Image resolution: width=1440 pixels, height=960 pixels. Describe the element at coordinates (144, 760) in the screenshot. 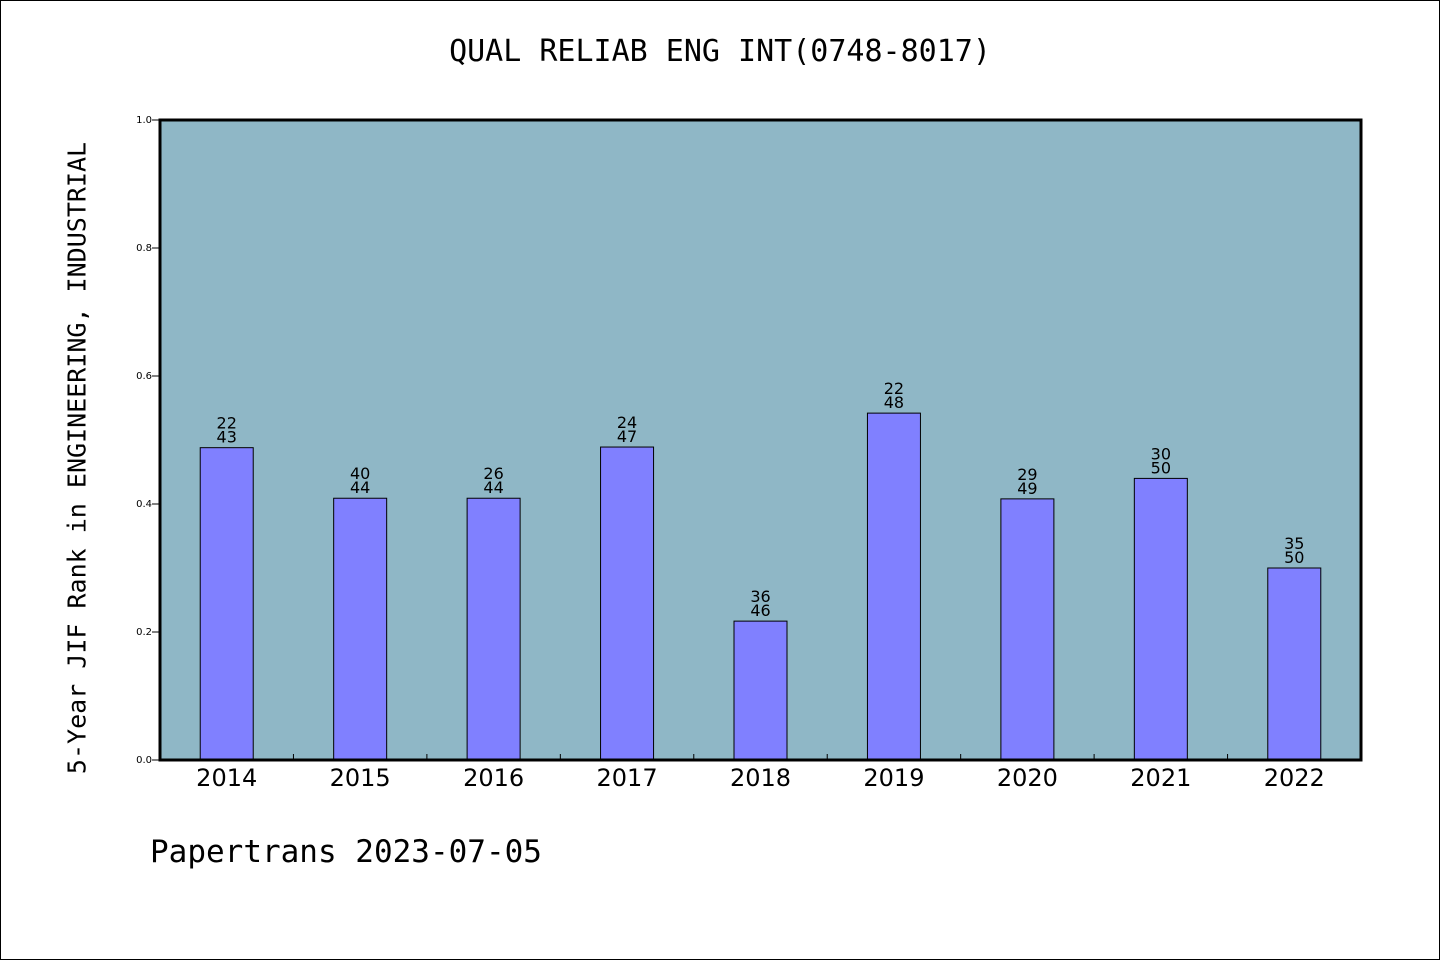

I see `y-tick-label: 0.0` at that location.